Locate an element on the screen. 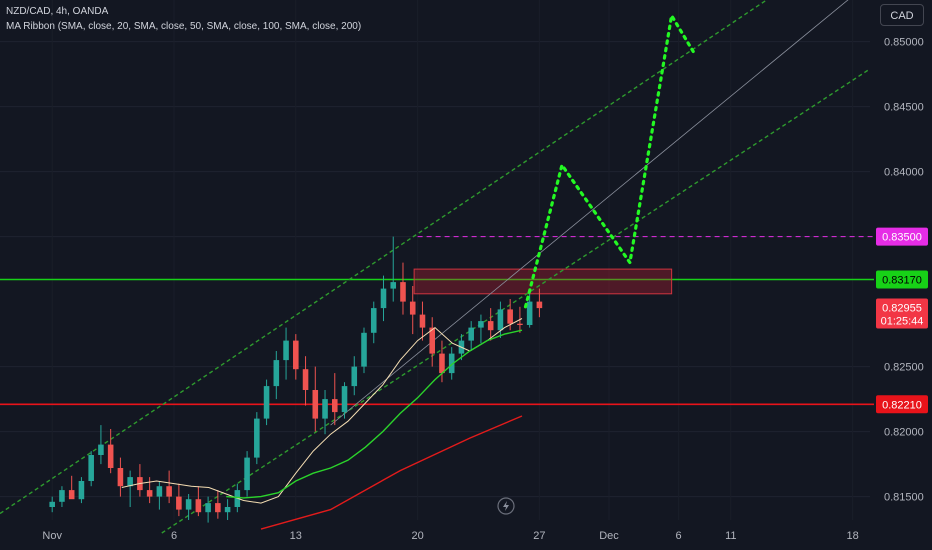  x-tick-label: Dec is located at coordinates (609, 536).